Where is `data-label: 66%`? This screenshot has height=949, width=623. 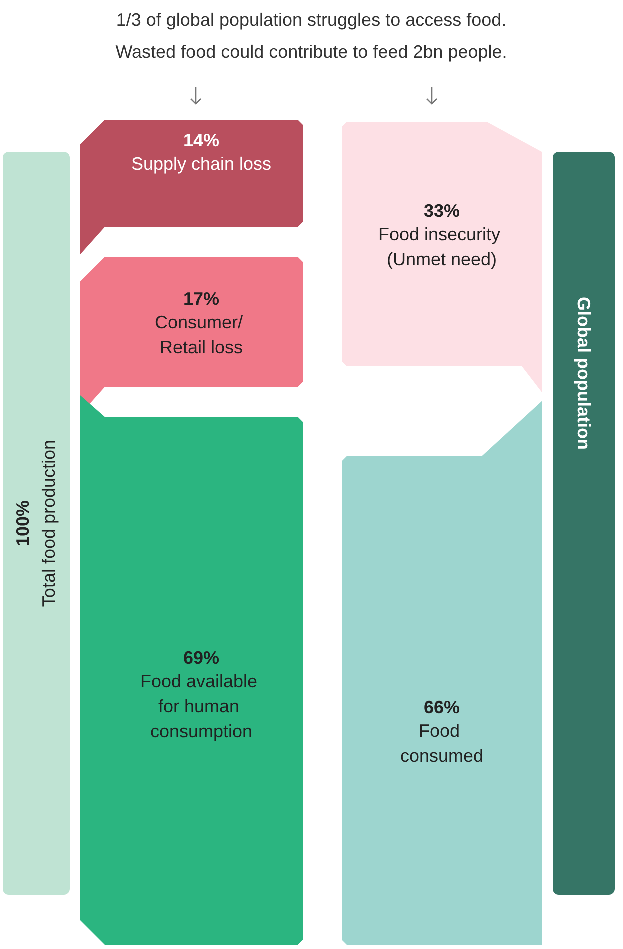 data-label: 66% is located at coordinates (442, 708).